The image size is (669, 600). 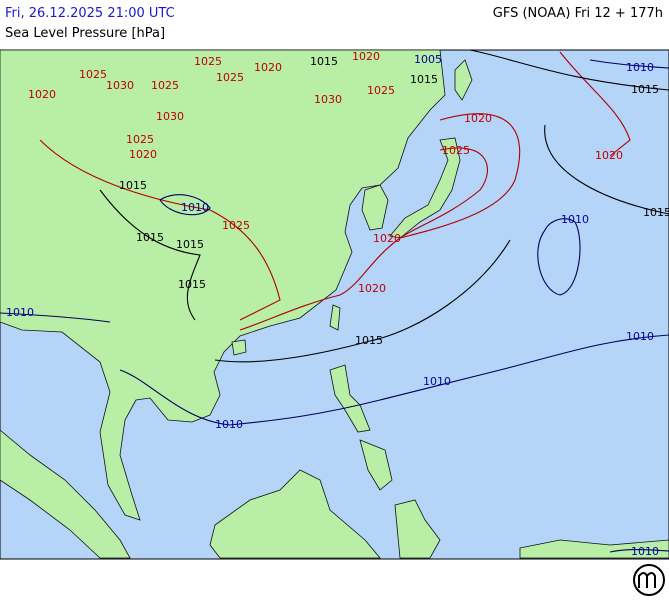 I want to click on map-model: GFS (NOAA) Fri 12 + 177h, so click(x=577, y=13).